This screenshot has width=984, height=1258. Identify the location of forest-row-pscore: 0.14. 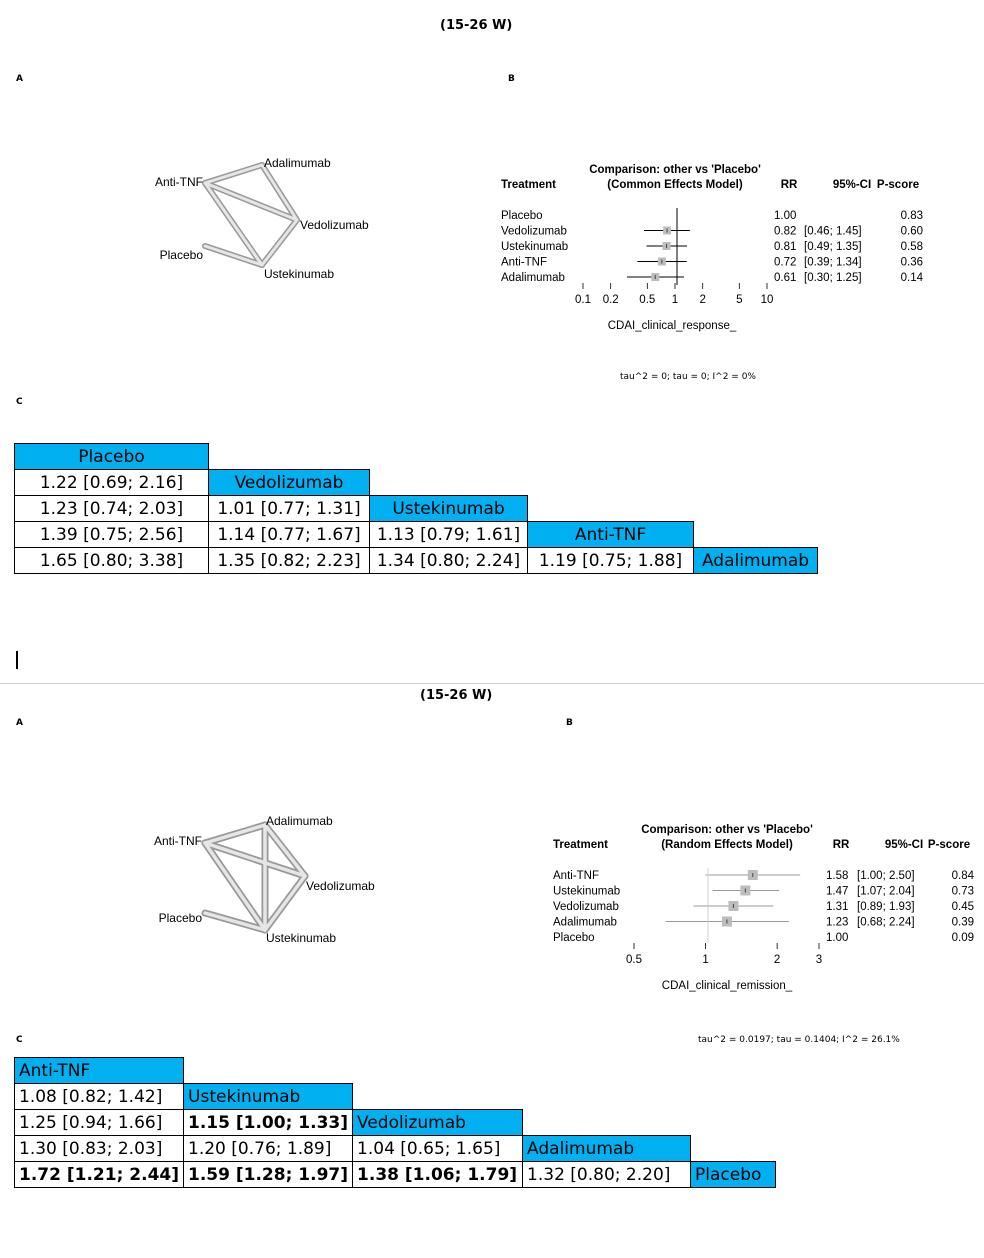
(912, 278).